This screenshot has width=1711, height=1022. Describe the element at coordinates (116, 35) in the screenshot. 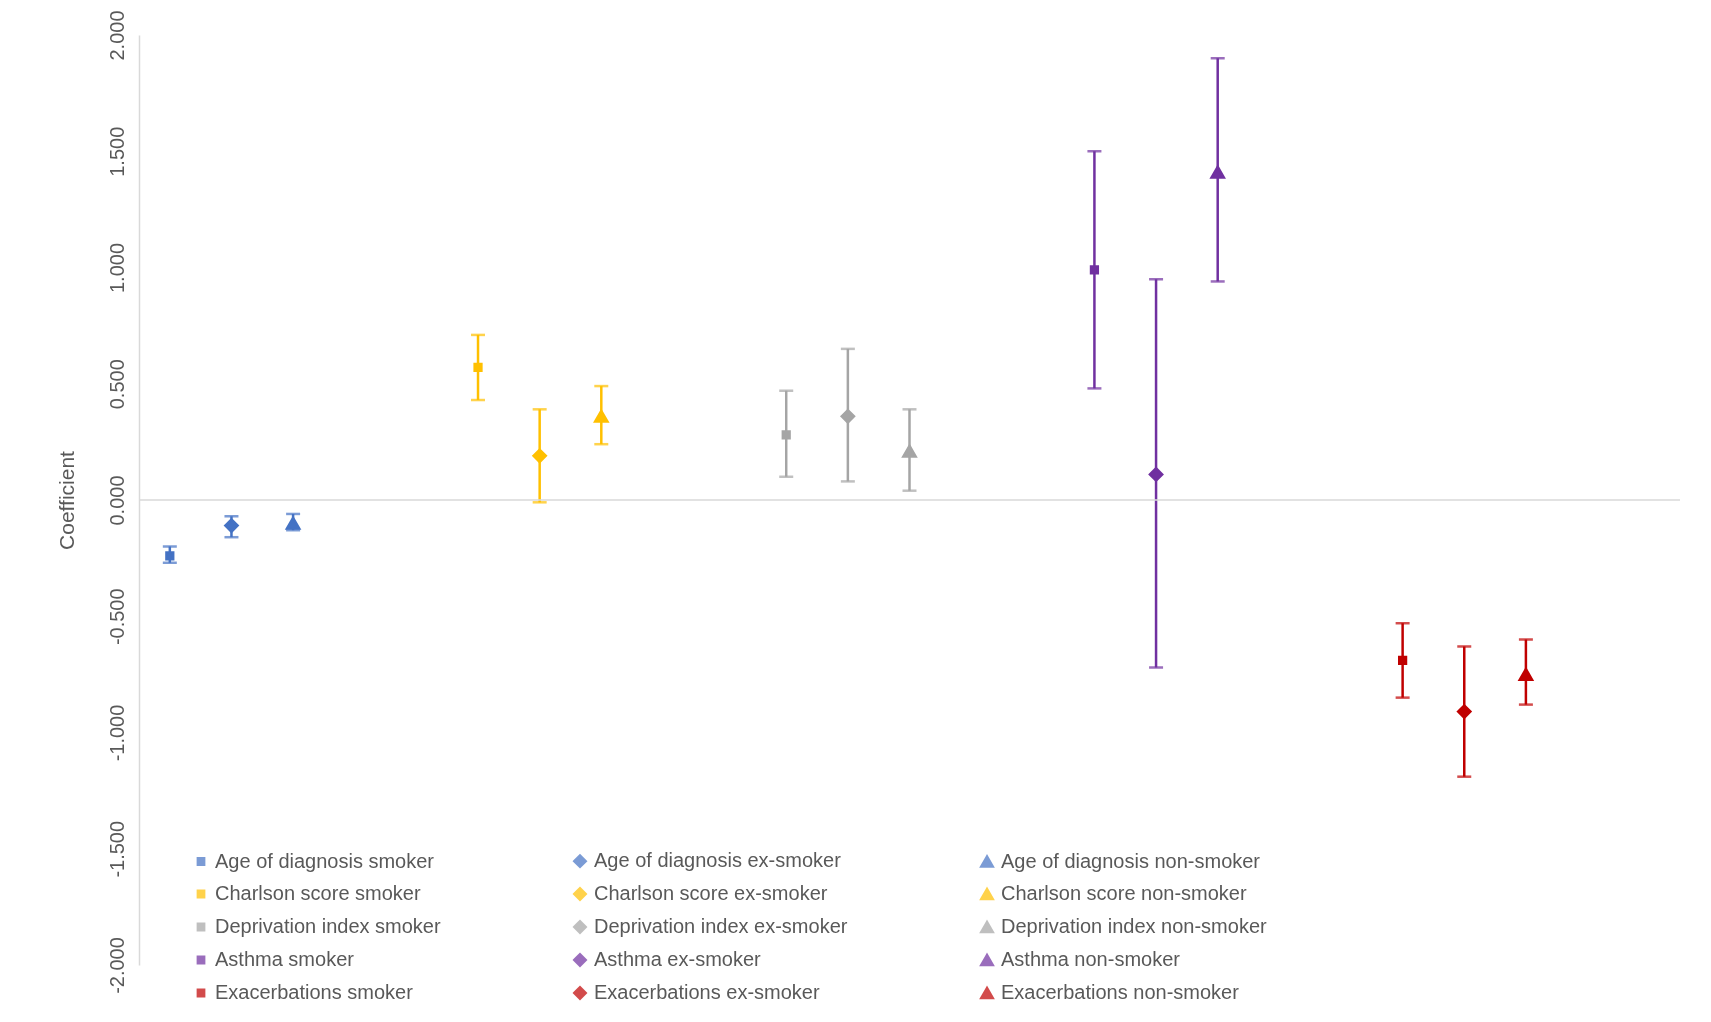

I see `y-tick-label: 2.000` at that location.